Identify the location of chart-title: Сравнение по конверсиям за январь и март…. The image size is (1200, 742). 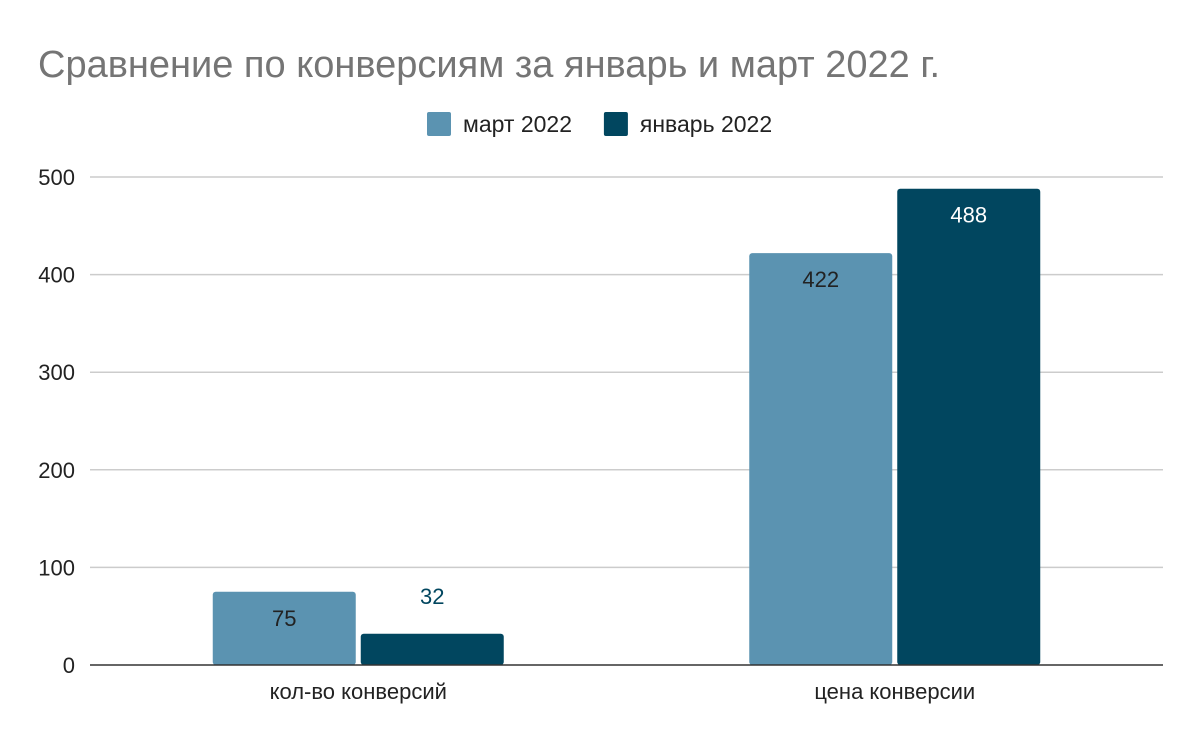
(489, 65).